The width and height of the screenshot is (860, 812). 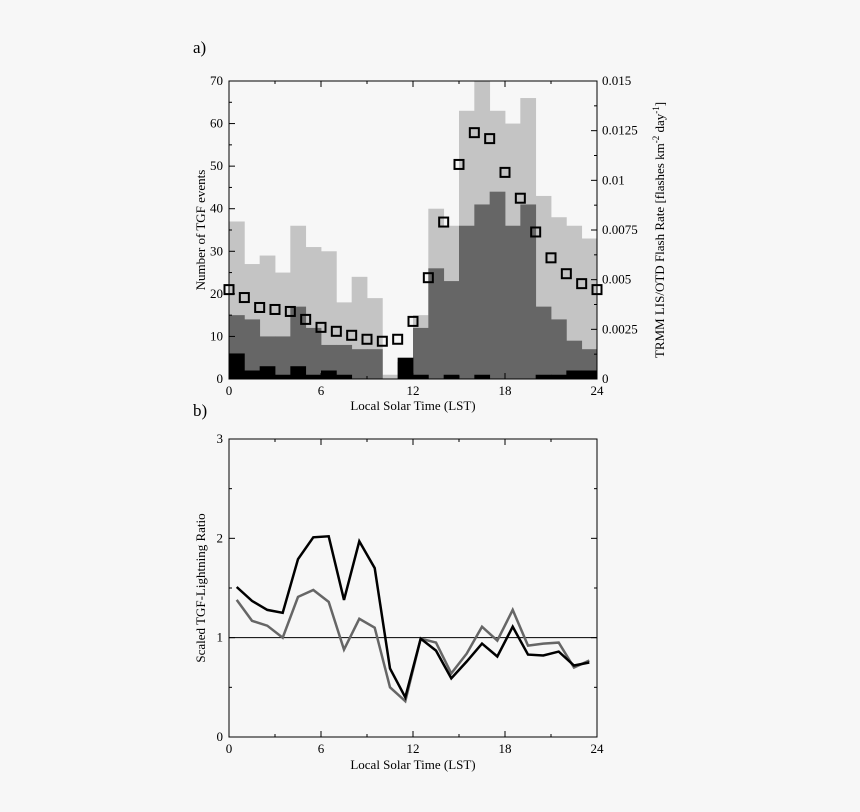 What do you see at coordinates (656, 110) in the screenshot?
I see `y2label-sup2: -1` at bounding box center [656, 110].